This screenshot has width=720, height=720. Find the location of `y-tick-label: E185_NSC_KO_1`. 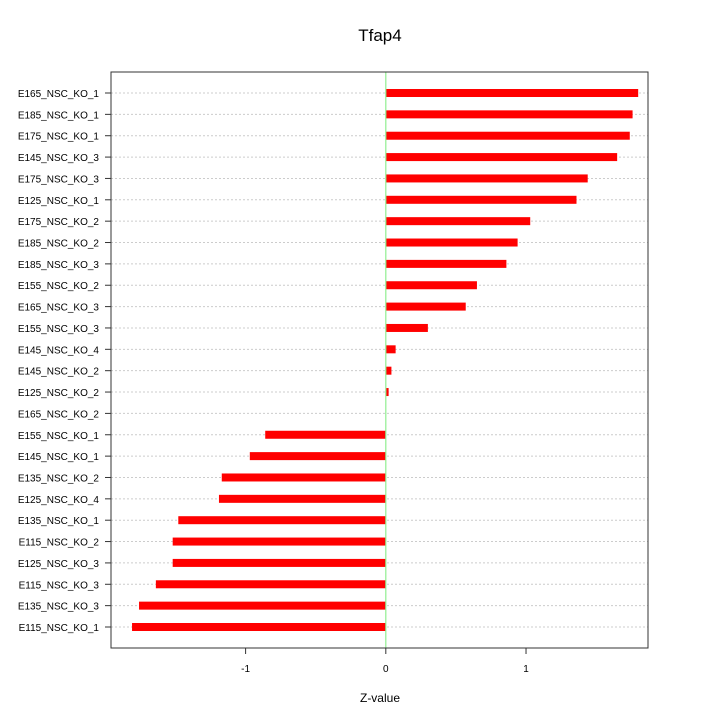

y-tick-label: E185_NSC_KO_1 is located at coordinates (59, 115).